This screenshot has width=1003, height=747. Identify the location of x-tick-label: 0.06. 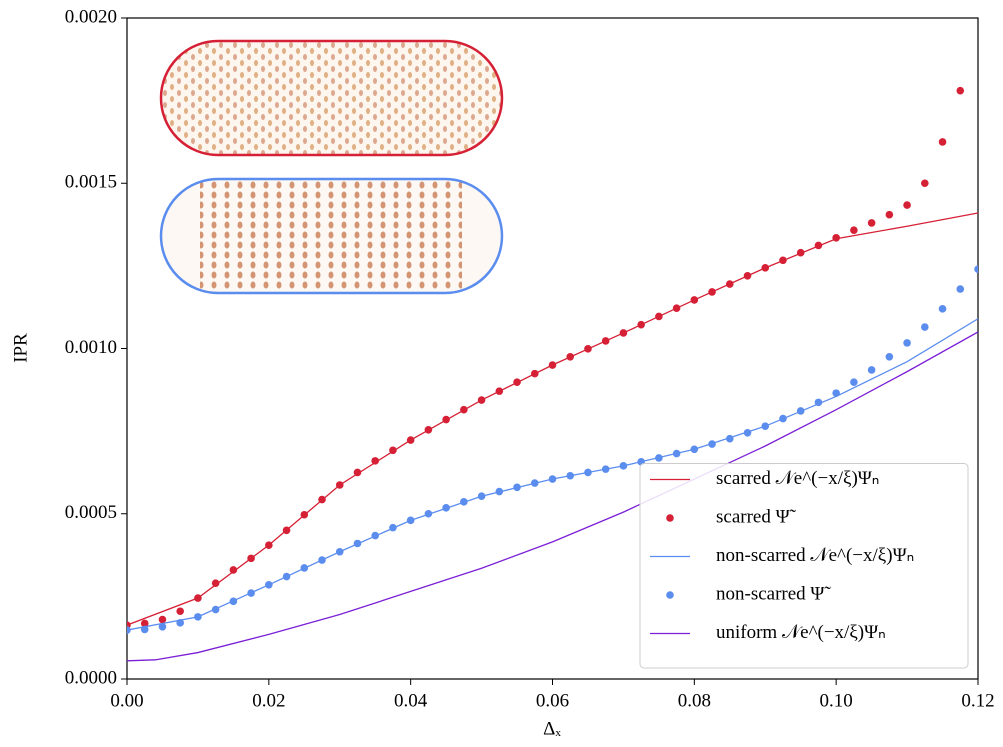
(552, 700).